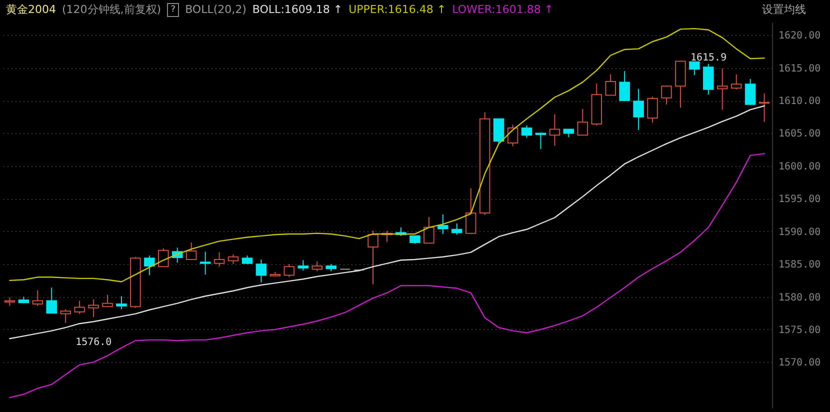 This screenshot has height=412, width=830. What do you see at coordinates (799, 298) in the screenshot?
I see `y-tick-label: 1580.00` at bounding box center [799, 298].